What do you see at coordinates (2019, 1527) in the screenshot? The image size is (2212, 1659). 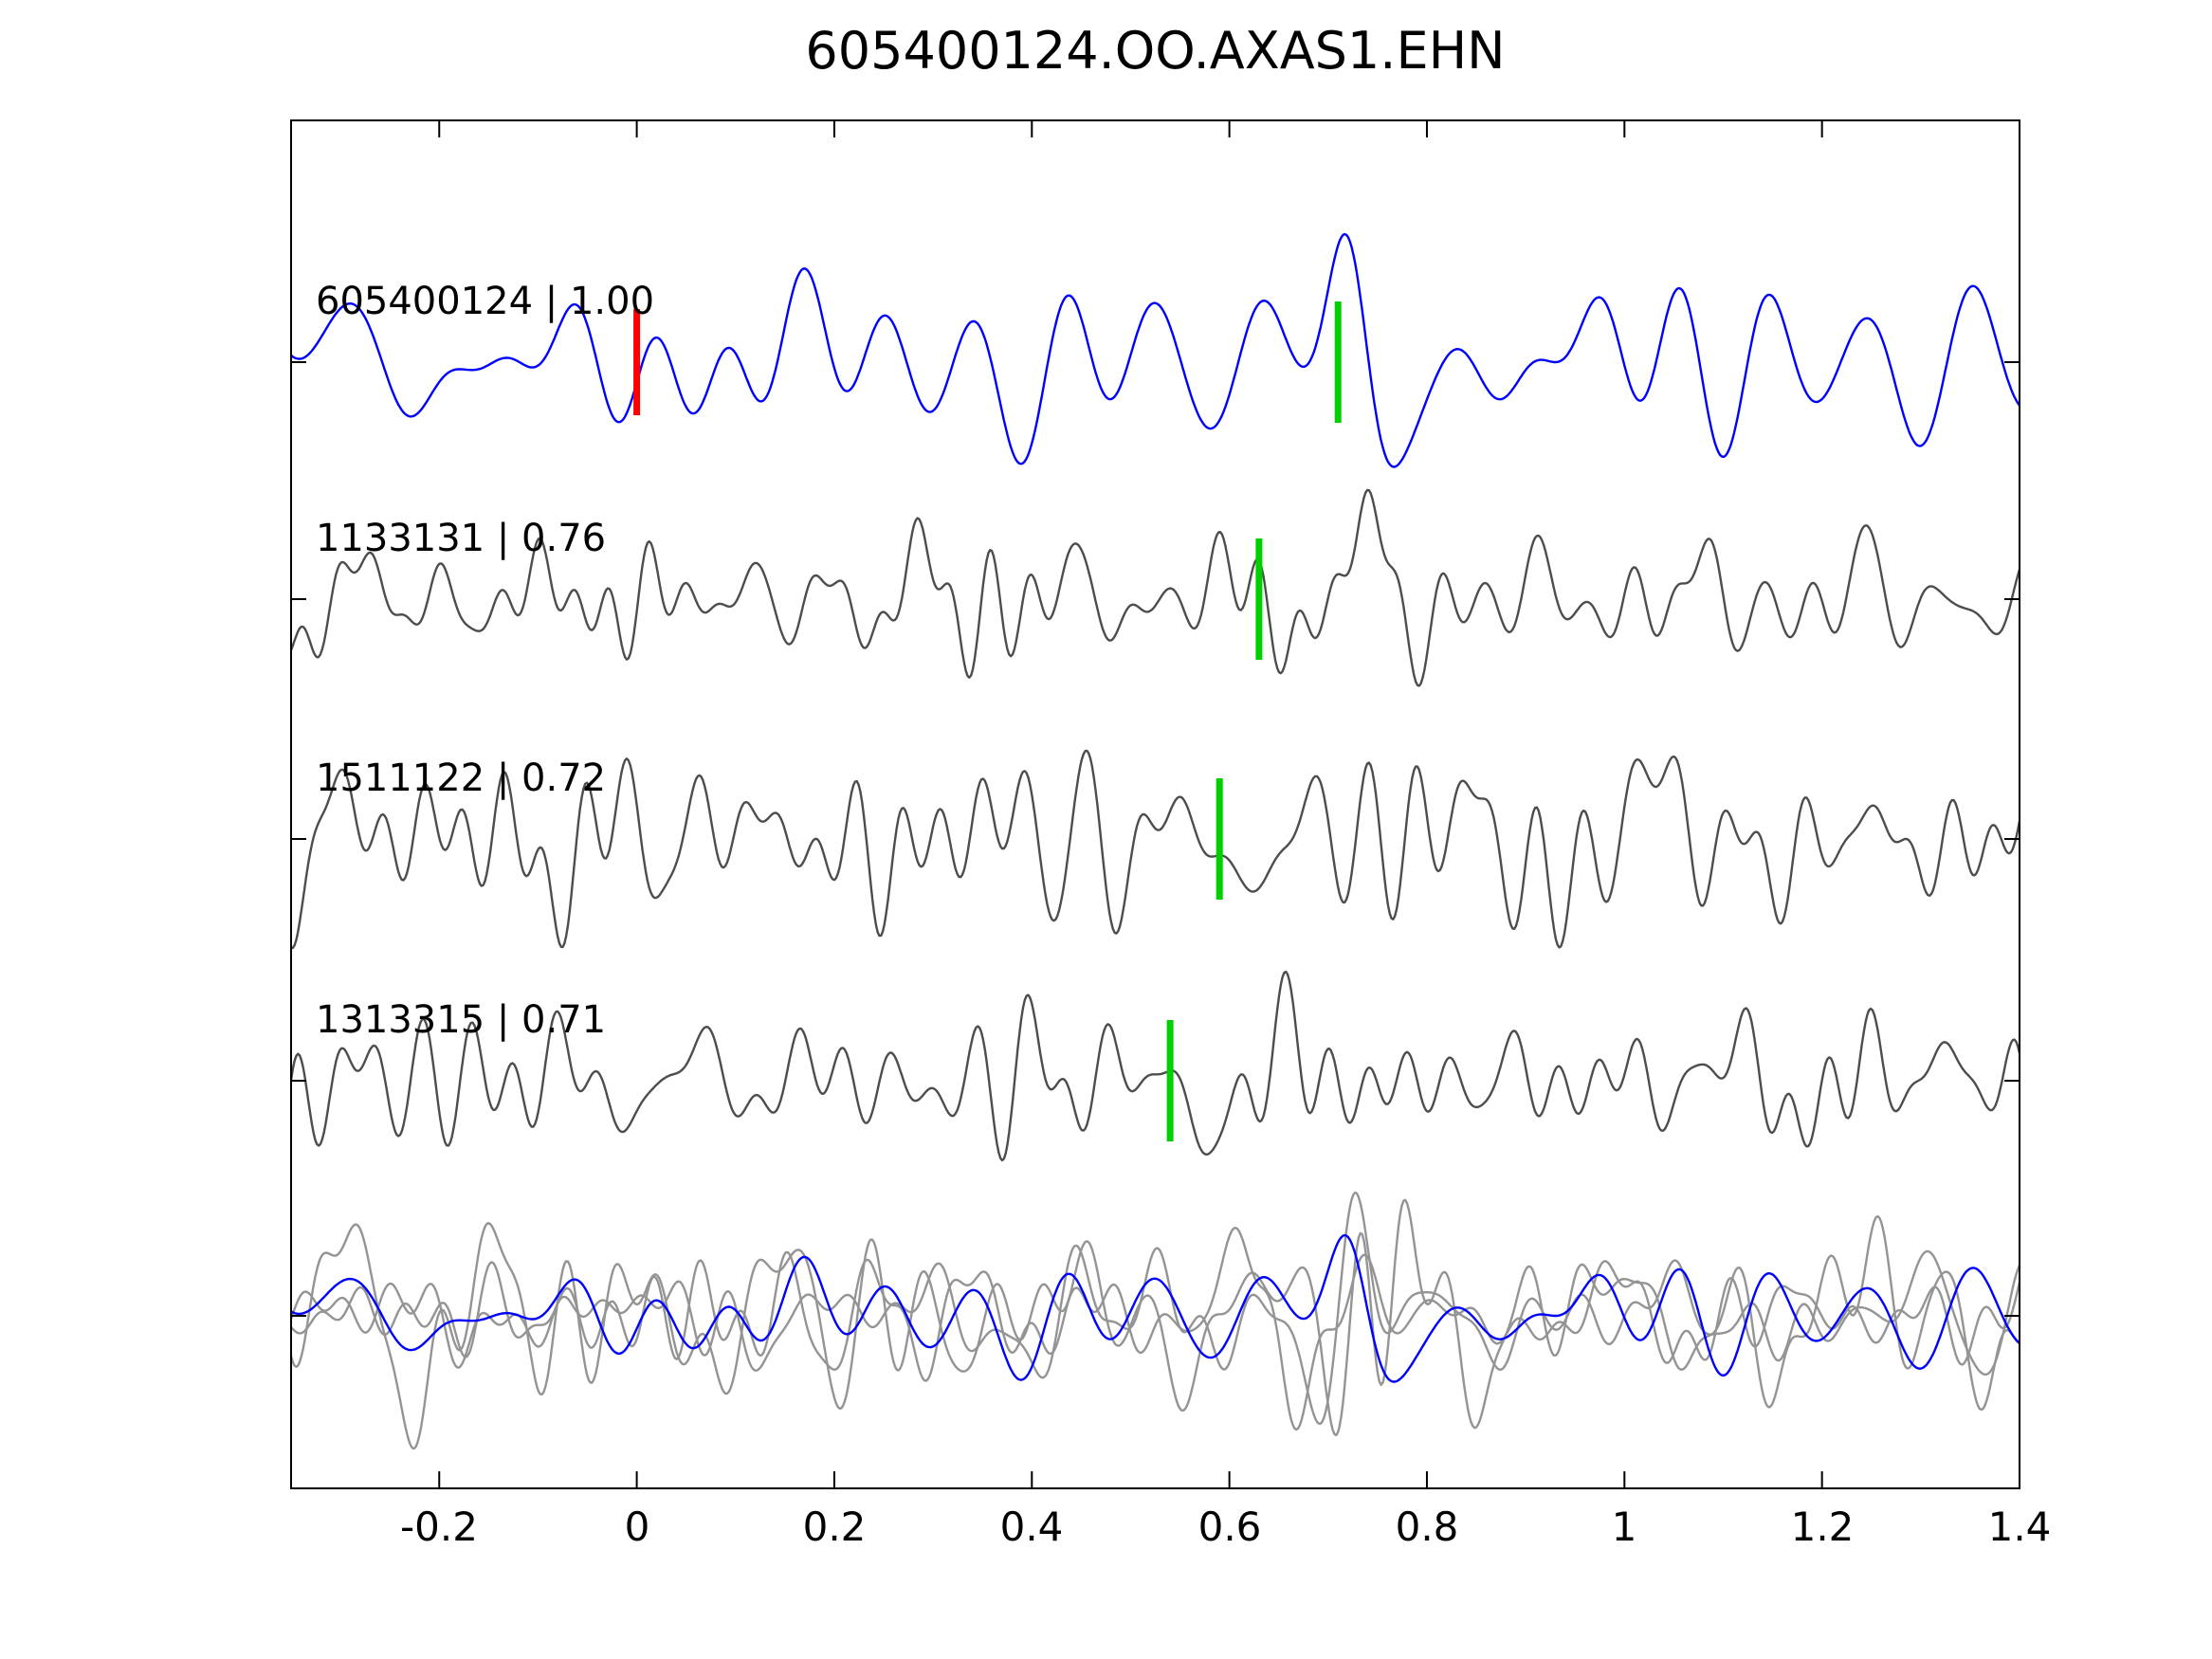 I see `x-tick-label: 1.4` at bounding box center [2019, 1527].